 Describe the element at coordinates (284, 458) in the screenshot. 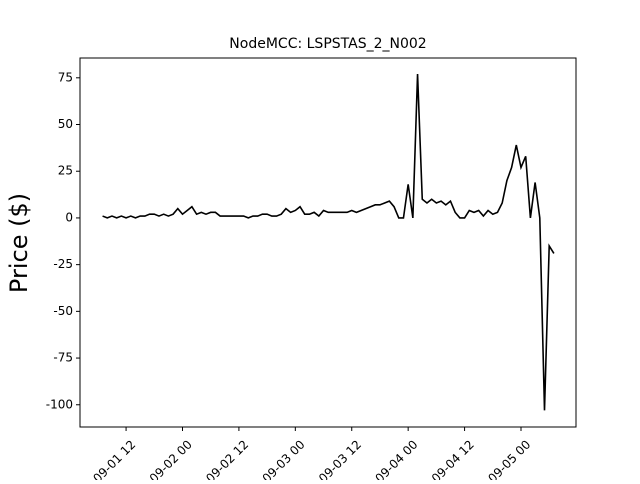

I see `x-tick-label: 09-03 00` at that location.